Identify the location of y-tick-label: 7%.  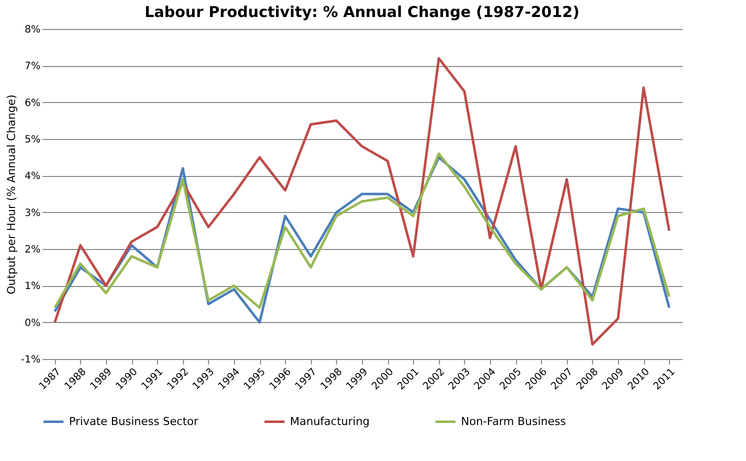
(32, 66).